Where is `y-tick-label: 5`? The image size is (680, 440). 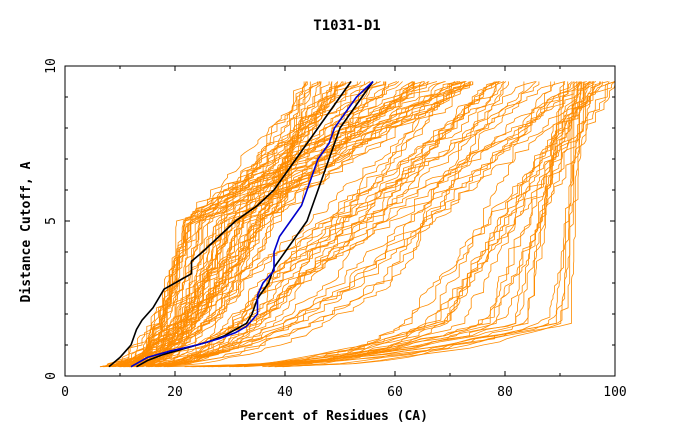 y-tick-label: 5 is located at coordinates (51, 221).